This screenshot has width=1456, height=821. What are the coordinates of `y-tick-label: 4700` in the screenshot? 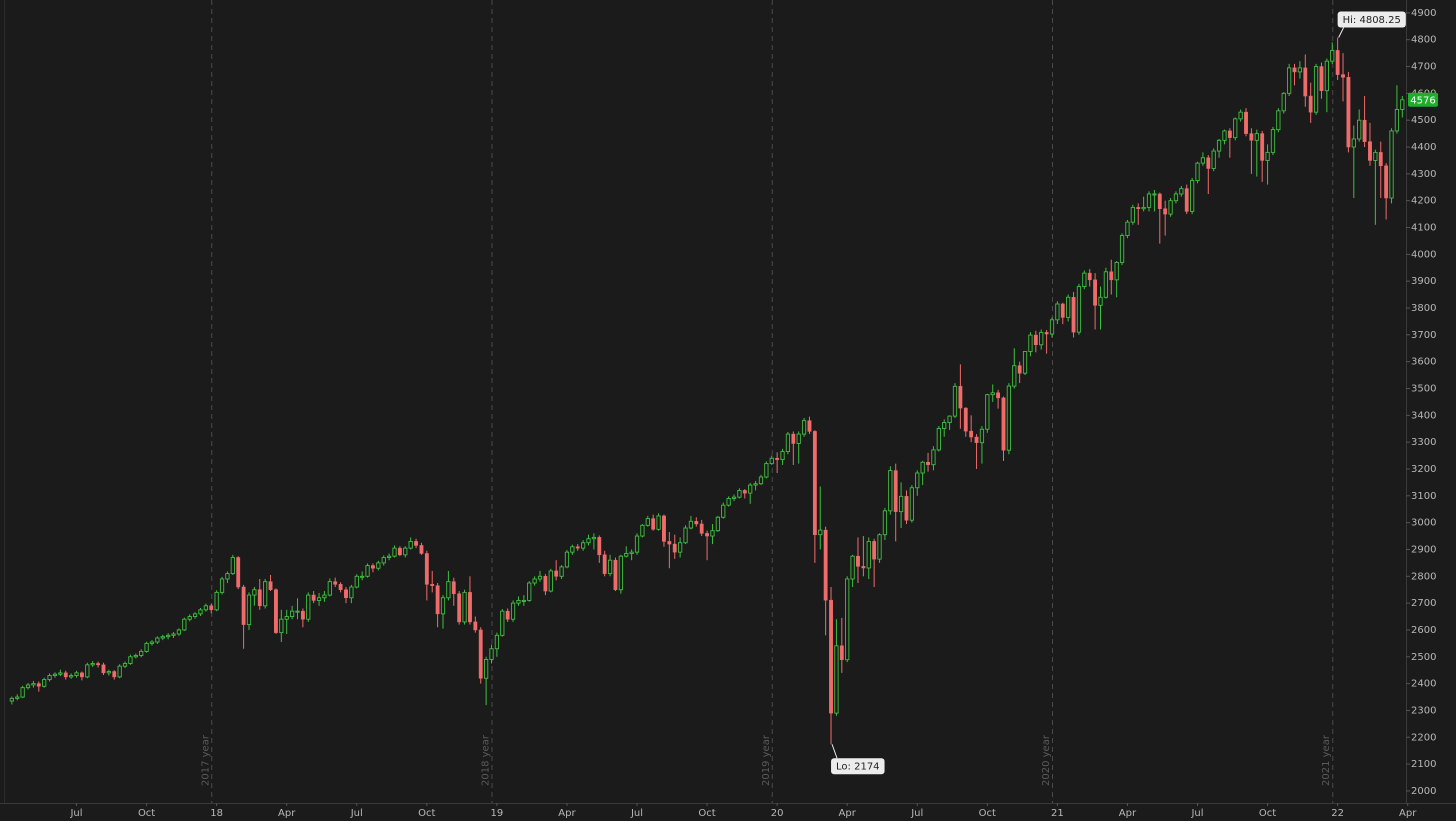 It's located at (1423, 67).